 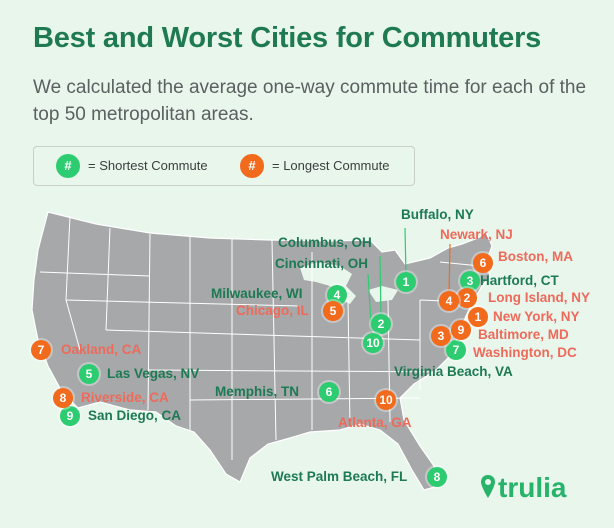 I want to click on city-label-riverside: Riverside, CA, so click(x=125, y=397).